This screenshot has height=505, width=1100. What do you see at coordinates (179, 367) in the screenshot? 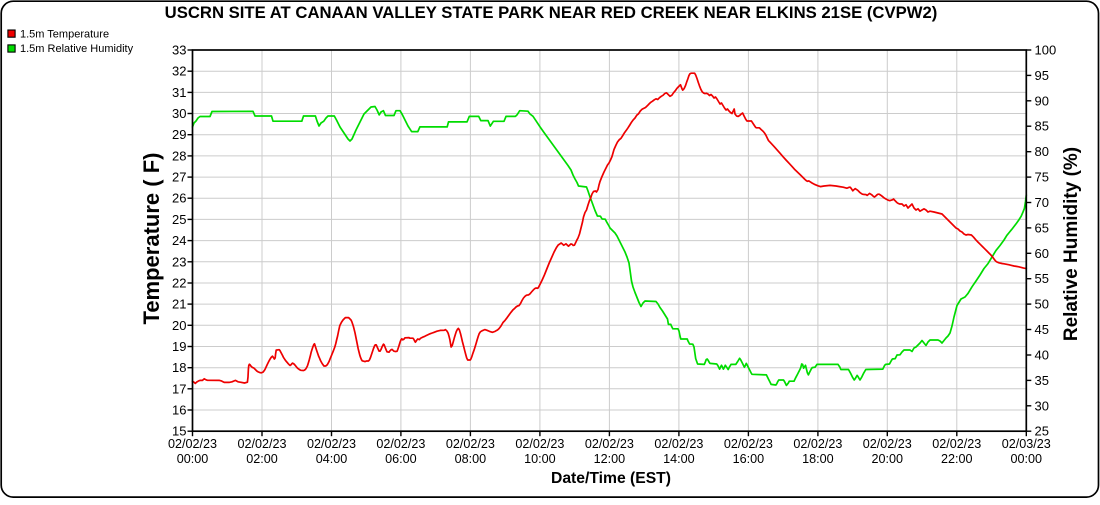
I see `svg-text: 18` at bounding box center [179, 367].